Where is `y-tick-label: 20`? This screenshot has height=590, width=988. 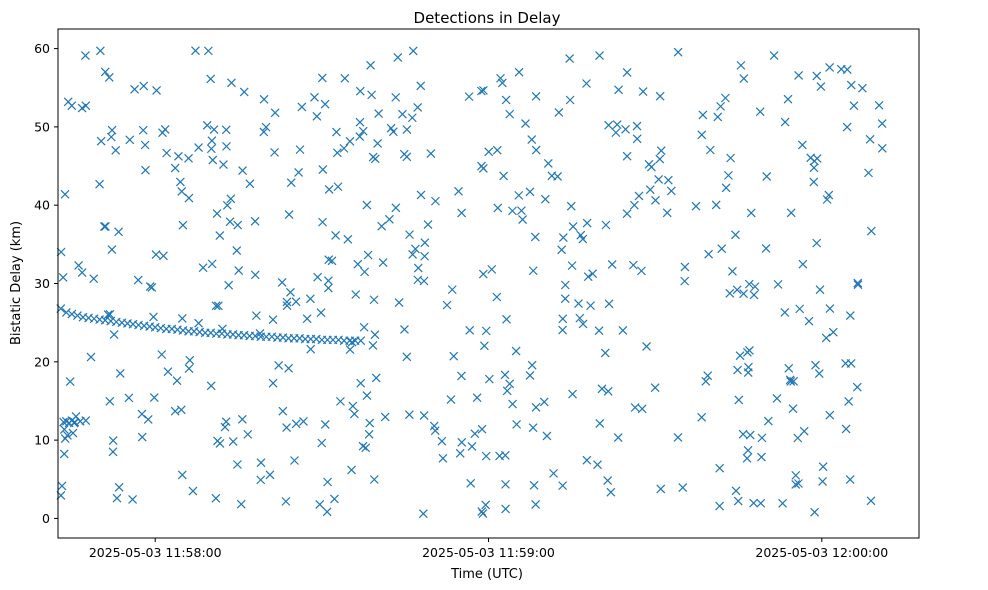 y-tick-label: 20 is located at coordinates (42, 361).